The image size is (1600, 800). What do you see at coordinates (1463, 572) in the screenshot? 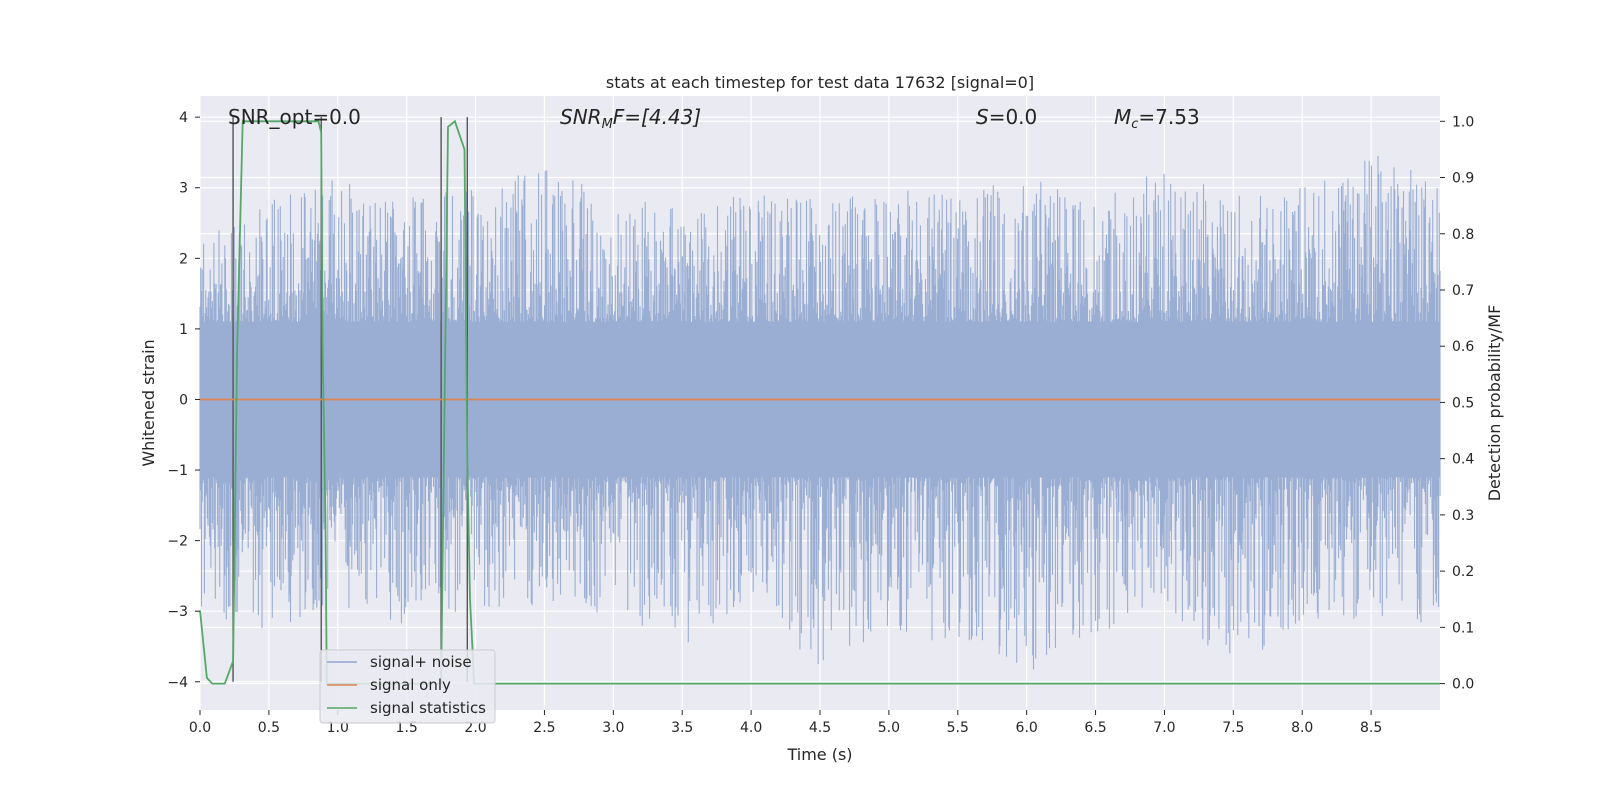
I see `y2-tick-label: 0.2` at bounding box center [1463, 572].